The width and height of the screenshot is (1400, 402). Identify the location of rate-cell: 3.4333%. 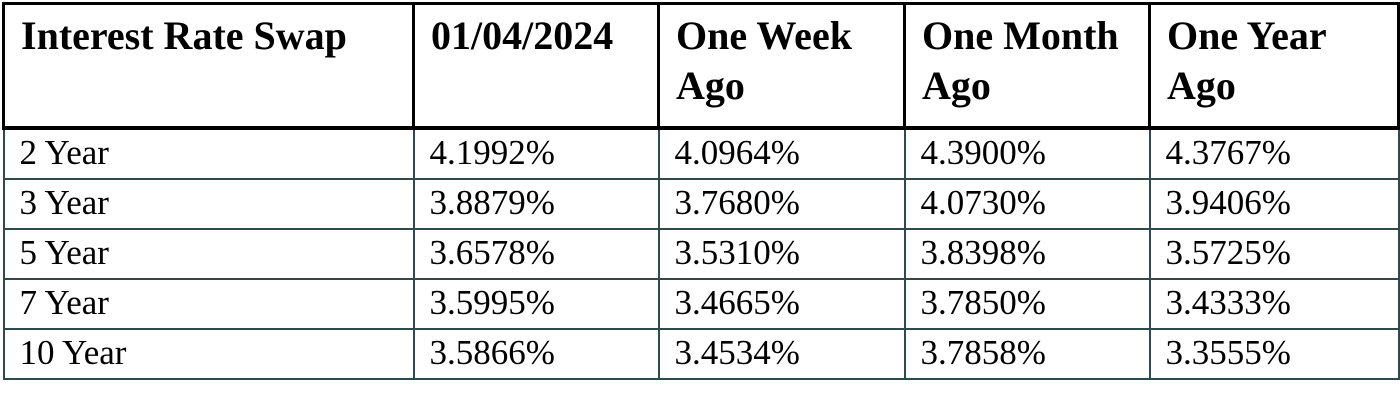
(1274, 304).